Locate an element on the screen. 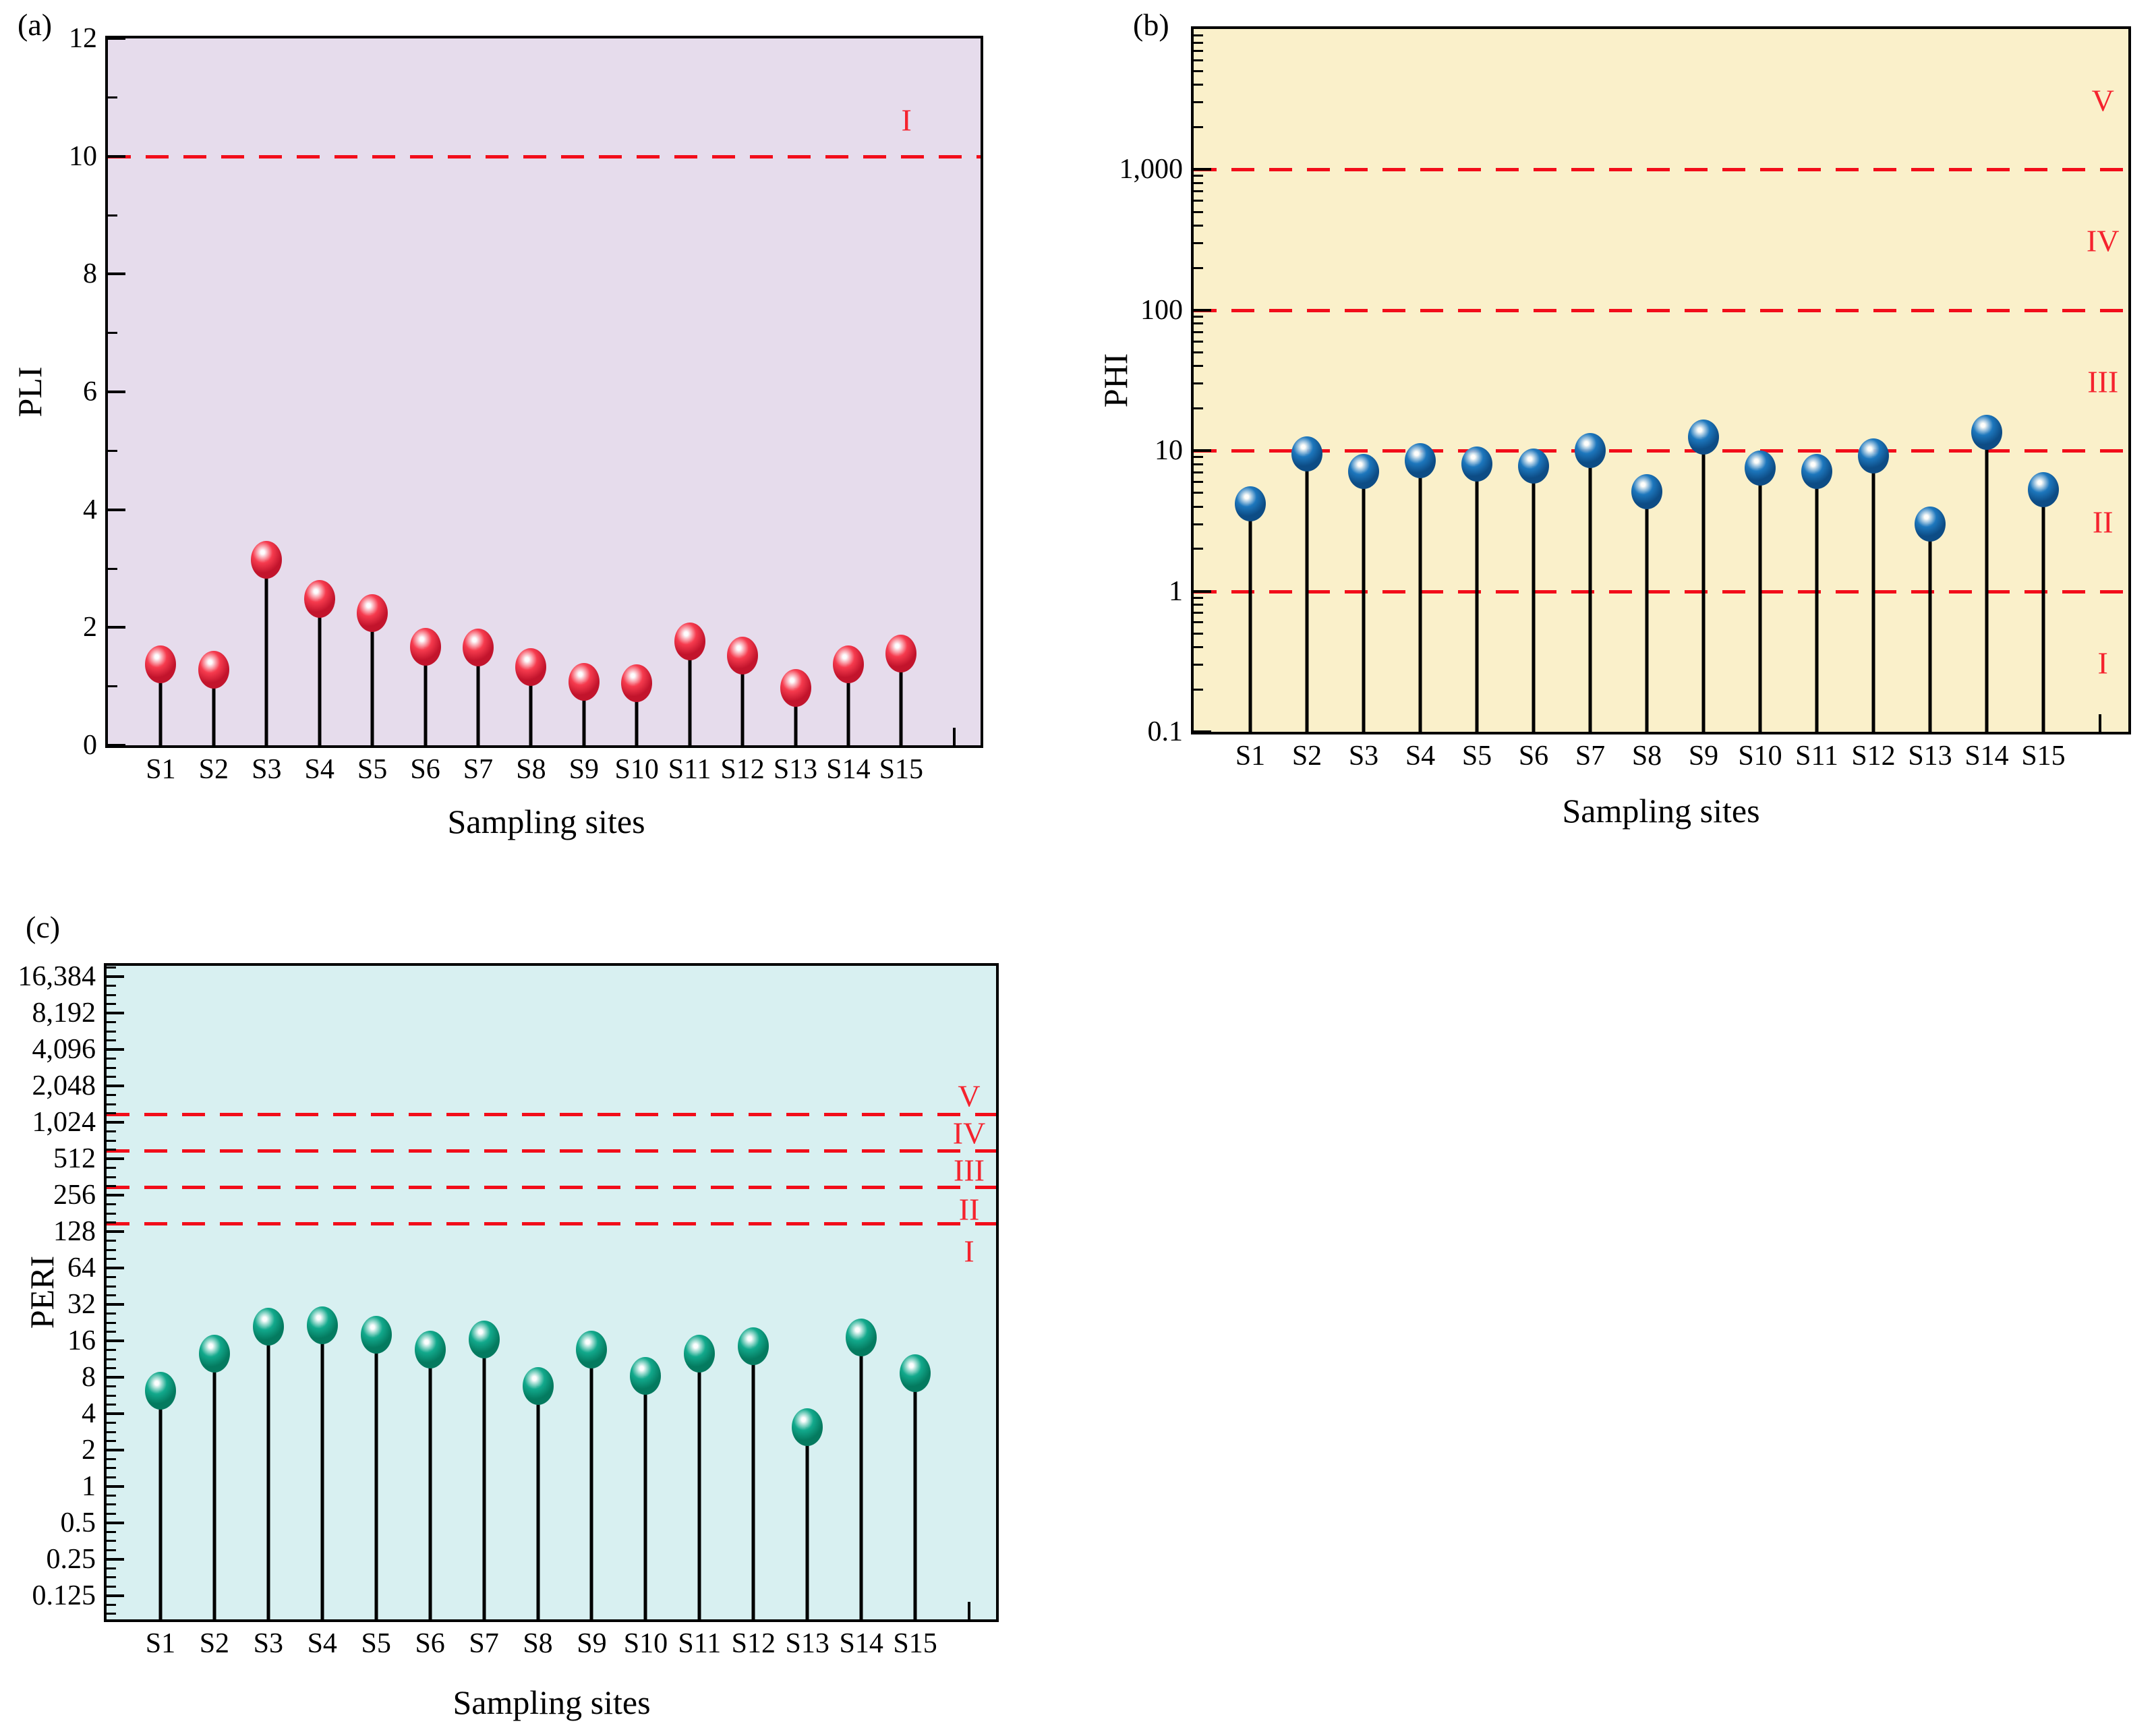  data-point-s4 is located at coordinates (322, 1325).